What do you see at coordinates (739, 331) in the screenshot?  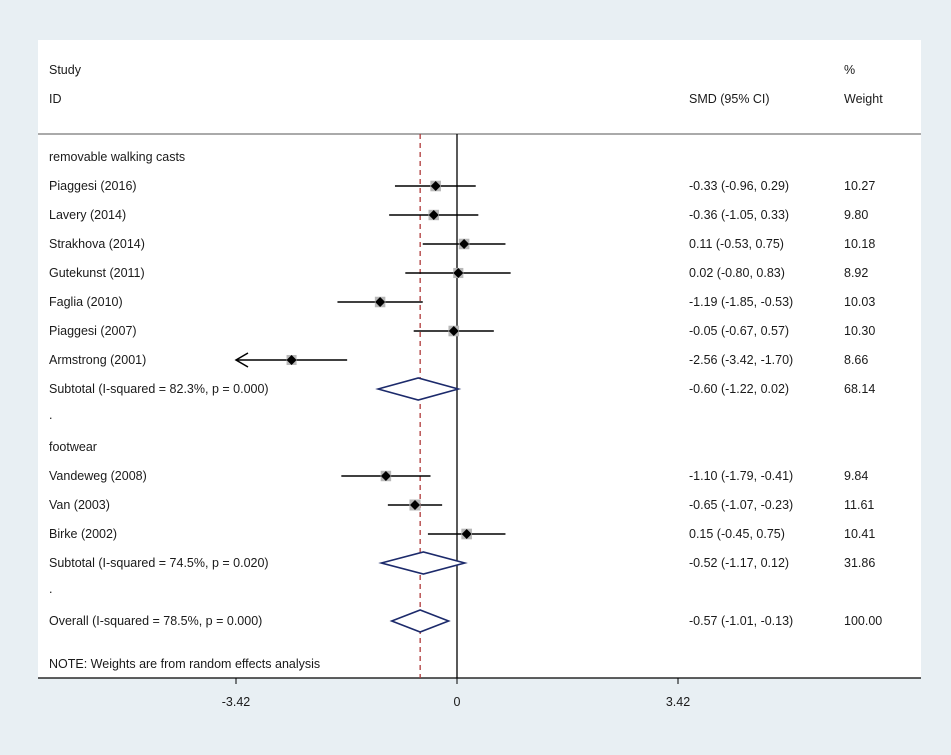 I see `effect-ci-text: -0.05 (-0.67, 0.57)` at bounding box center [739, 331].